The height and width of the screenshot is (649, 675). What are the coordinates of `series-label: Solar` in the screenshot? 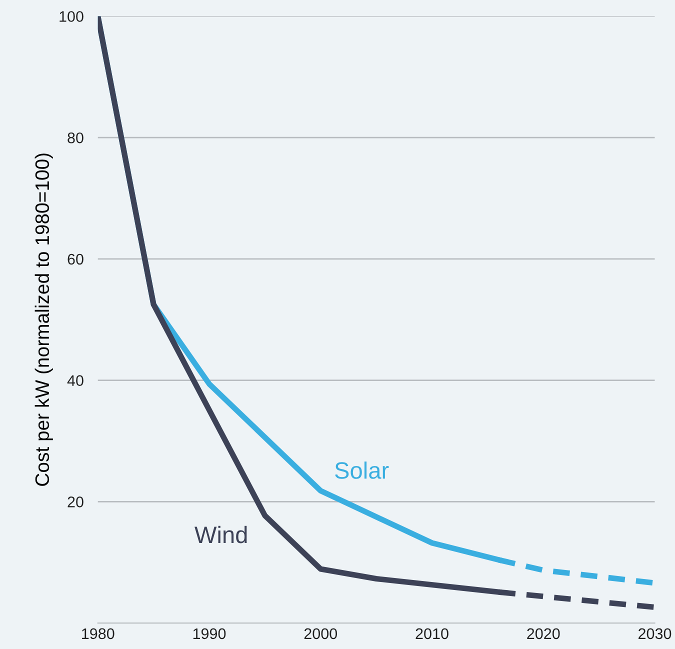 It's located at (362, 470).